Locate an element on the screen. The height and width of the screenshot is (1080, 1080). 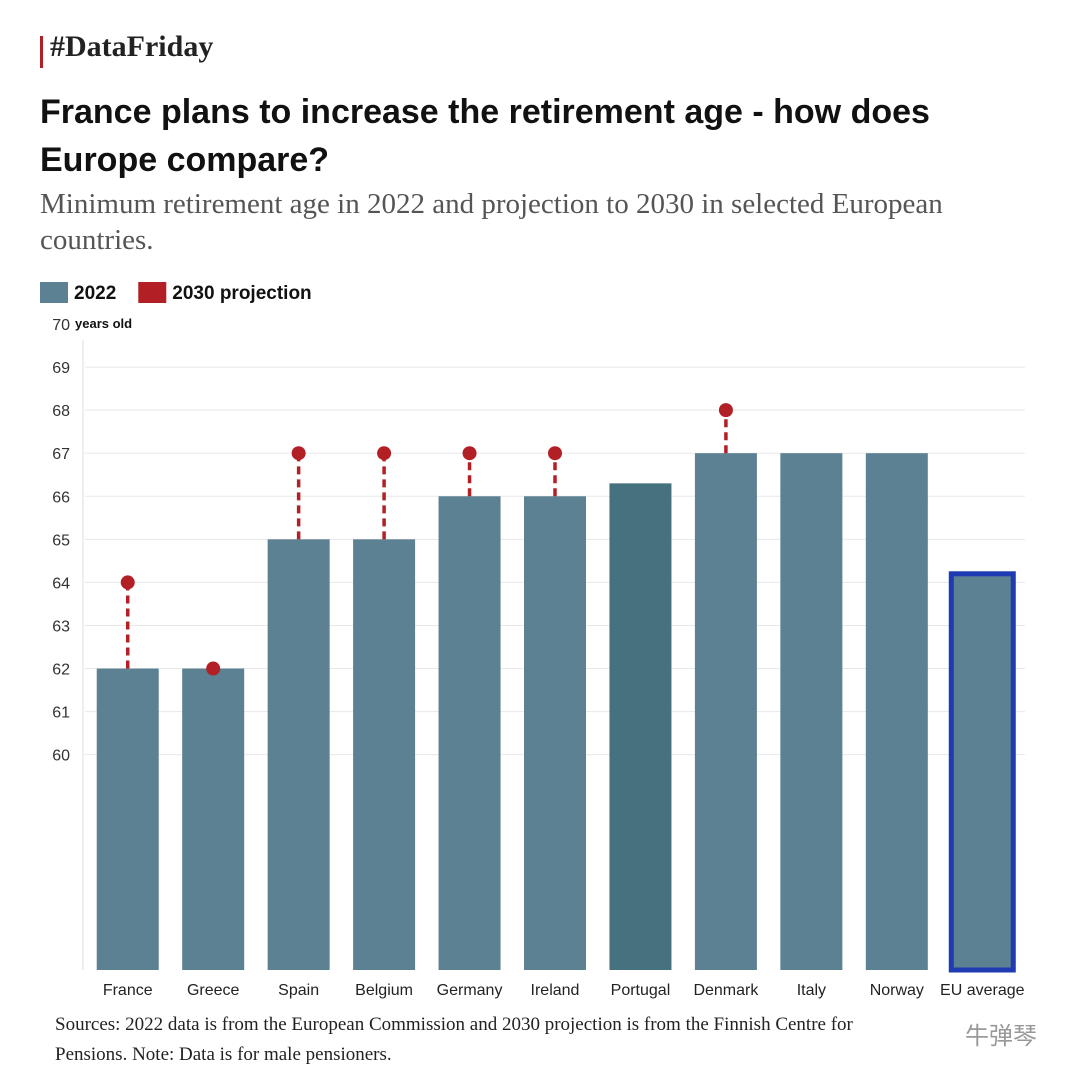
y-unit: years old is located at coordinates (103, 323).